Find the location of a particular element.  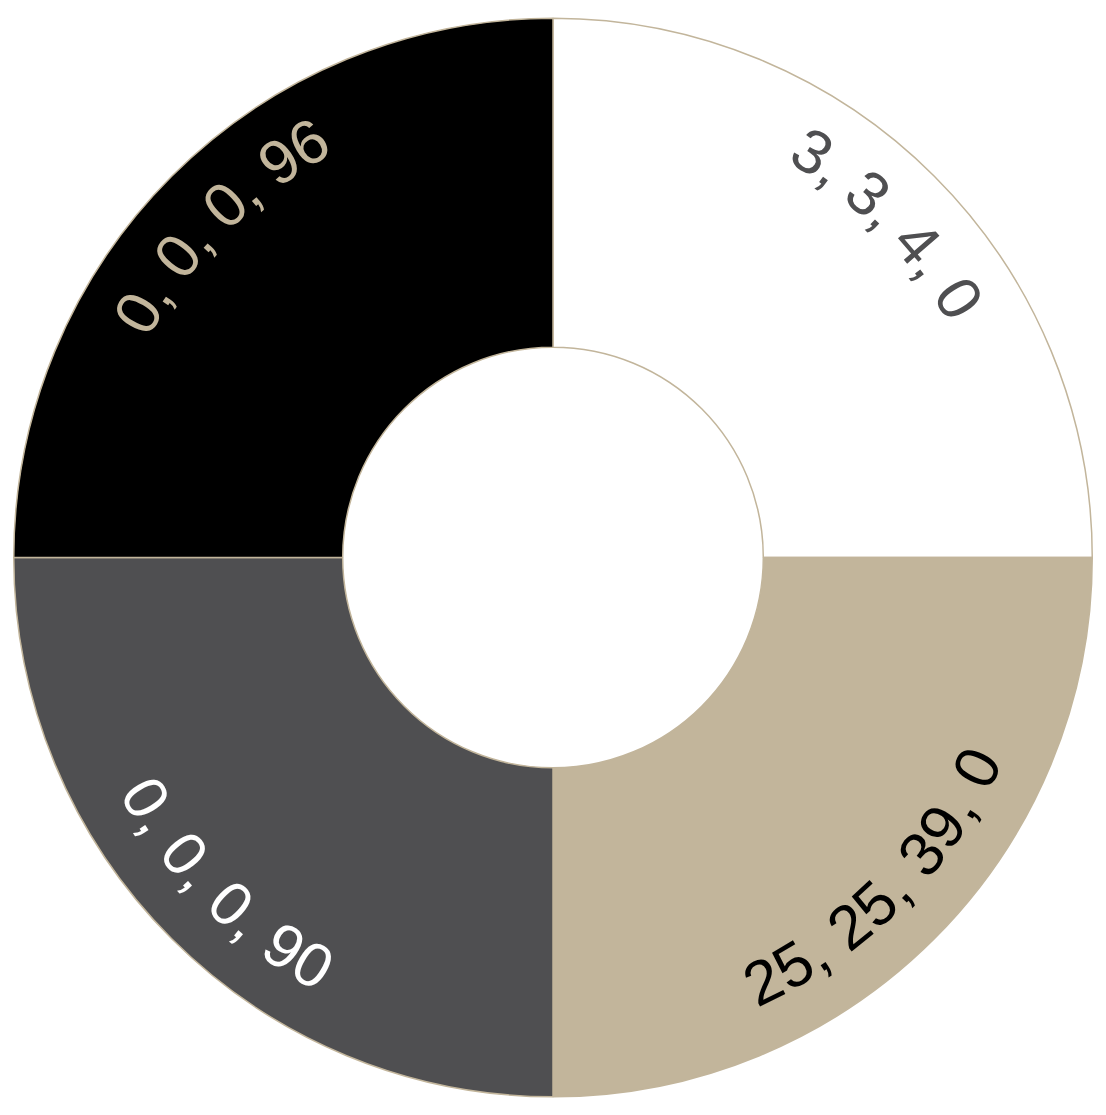

slice-label: 0, 0, 0, 90 is located at coordinates (226, 884).